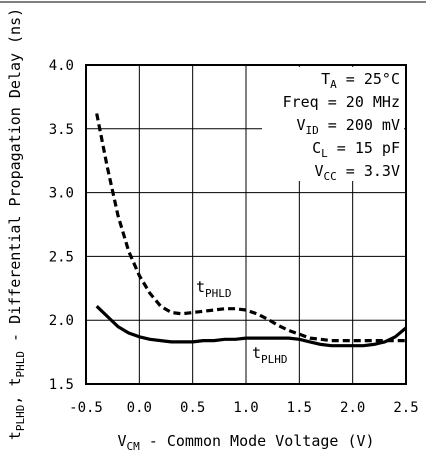 The height and width of the screenshot is (459, 426). Describe the element at coordinates (15, 382) in the screenshot. I see `y-axis-title-t2: t` at that location.